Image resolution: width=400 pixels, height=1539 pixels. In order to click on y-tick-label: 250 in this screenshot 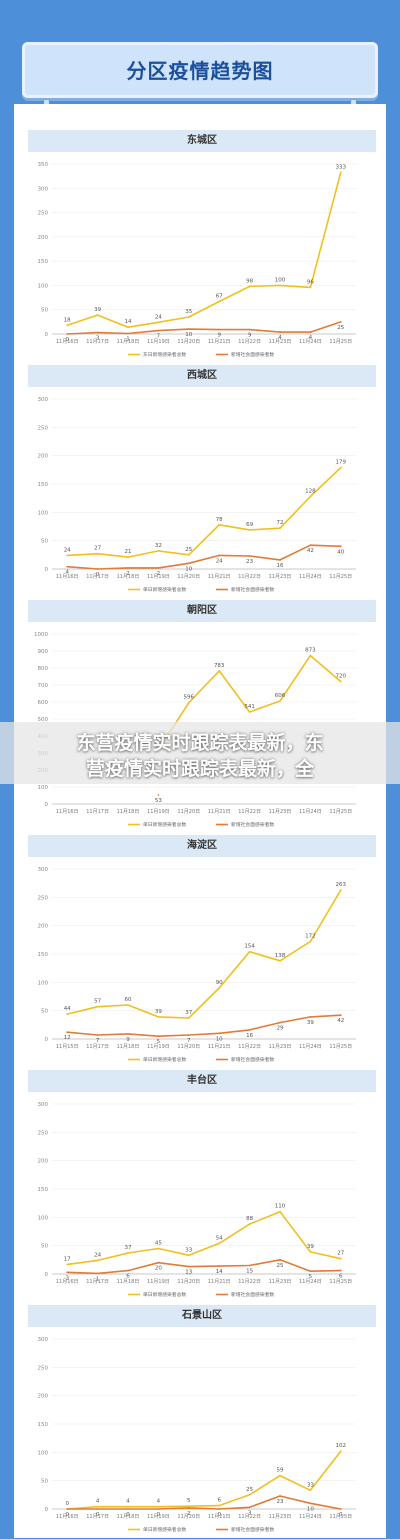, I will do `click(43, 214)`.